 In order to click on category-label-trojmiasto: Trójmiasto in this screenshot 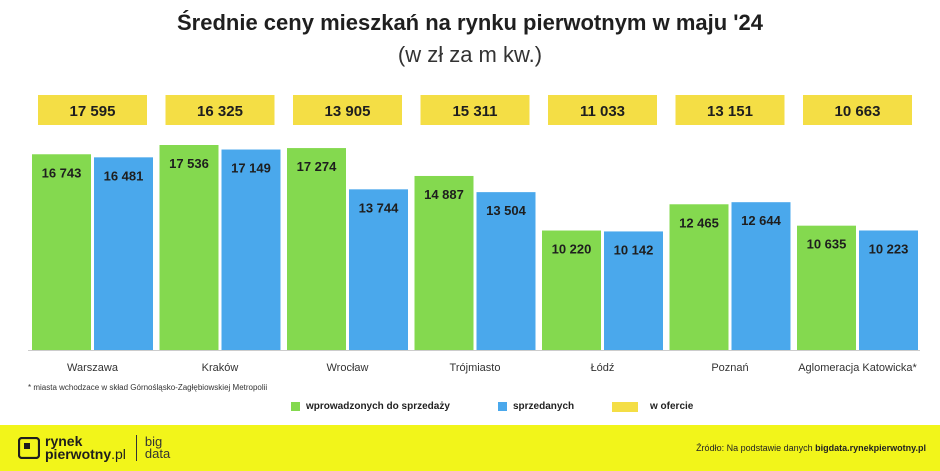, I will do `click(475, 368)`.